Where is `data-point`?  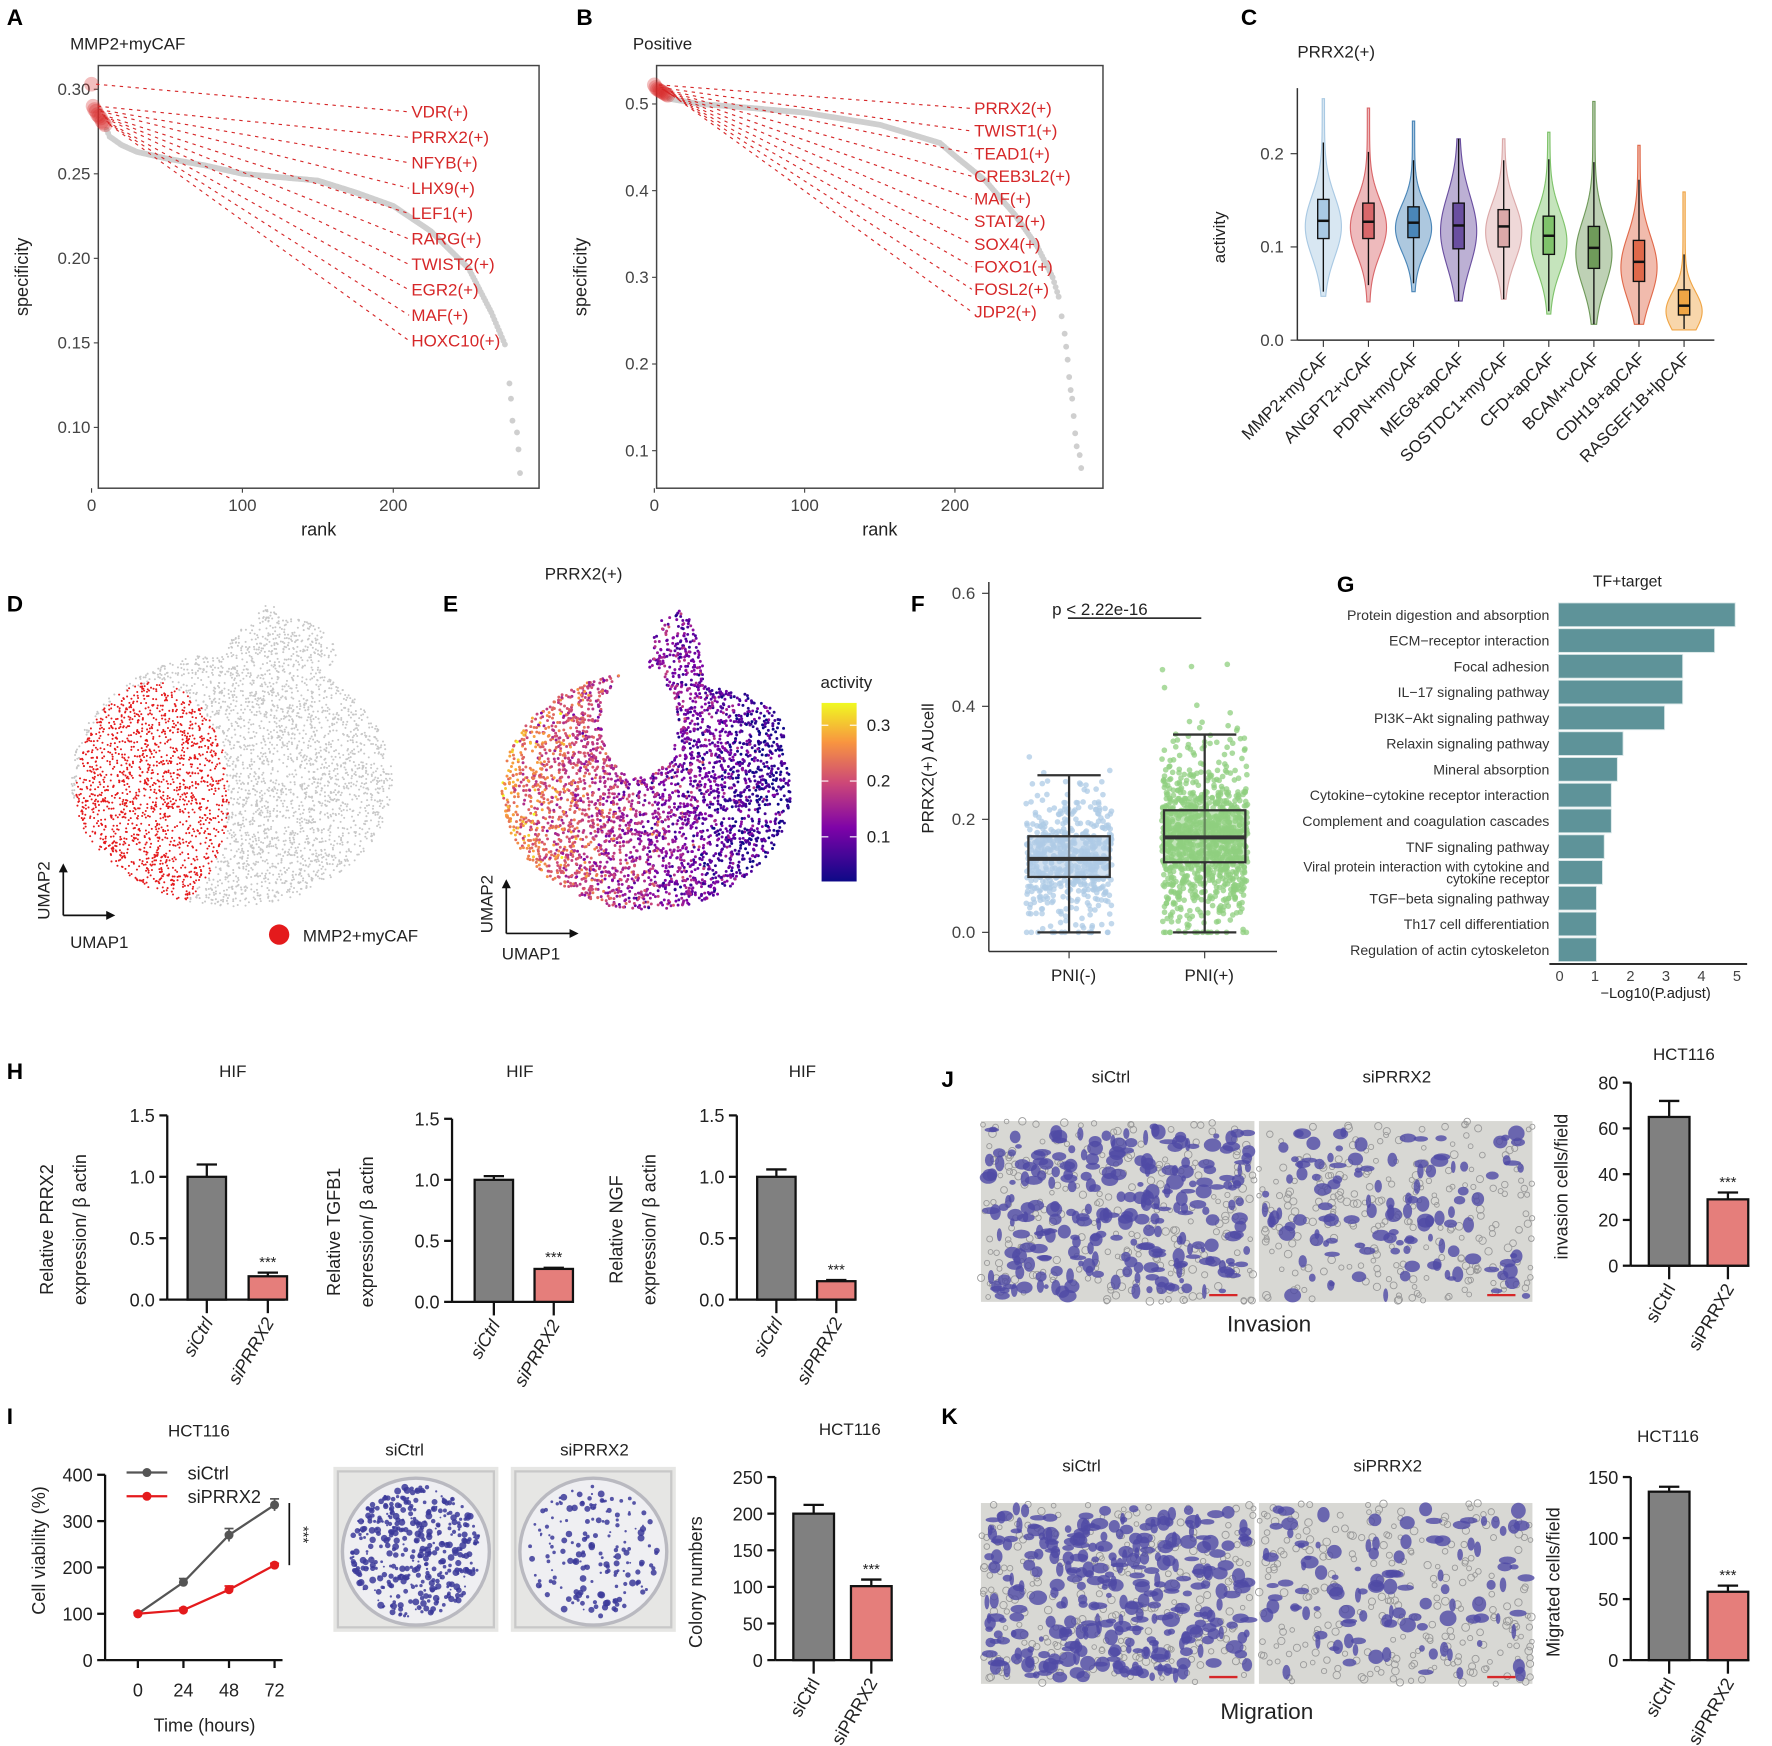
data-point is located at coordinates (1073, 416).